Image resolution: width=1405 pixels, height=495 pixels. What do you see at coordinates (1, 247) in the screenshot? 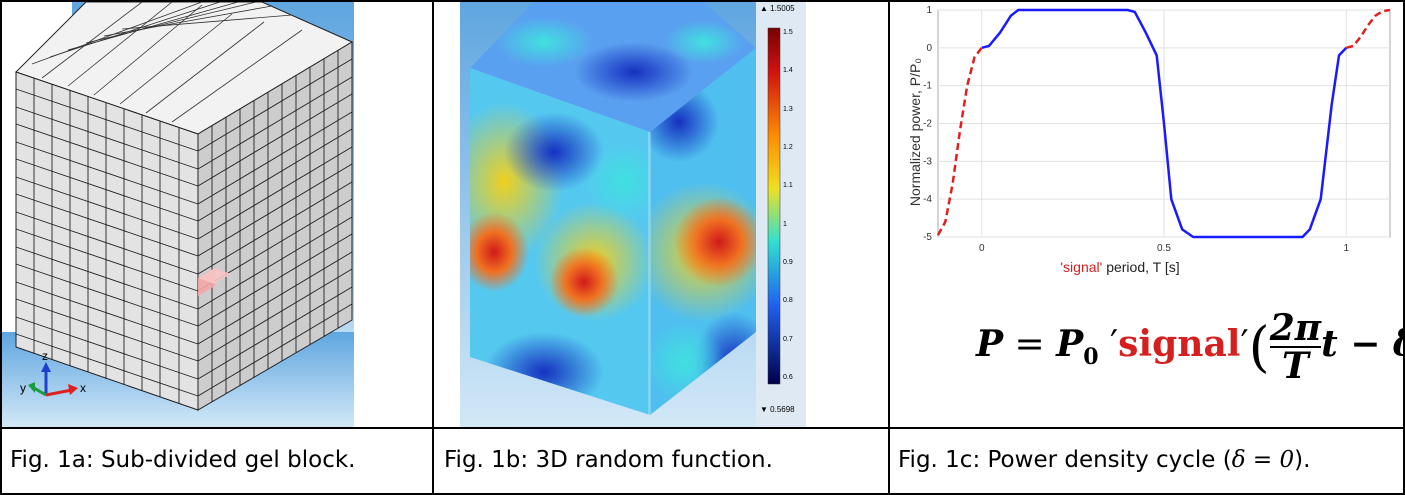
I see `table-border-left` at bounding box center [1, 247].